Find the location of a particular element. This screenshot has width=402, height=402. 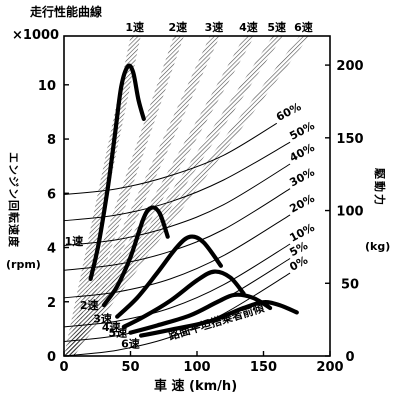

grade-label-0pct: 0% is located at coordinates (298, 263).